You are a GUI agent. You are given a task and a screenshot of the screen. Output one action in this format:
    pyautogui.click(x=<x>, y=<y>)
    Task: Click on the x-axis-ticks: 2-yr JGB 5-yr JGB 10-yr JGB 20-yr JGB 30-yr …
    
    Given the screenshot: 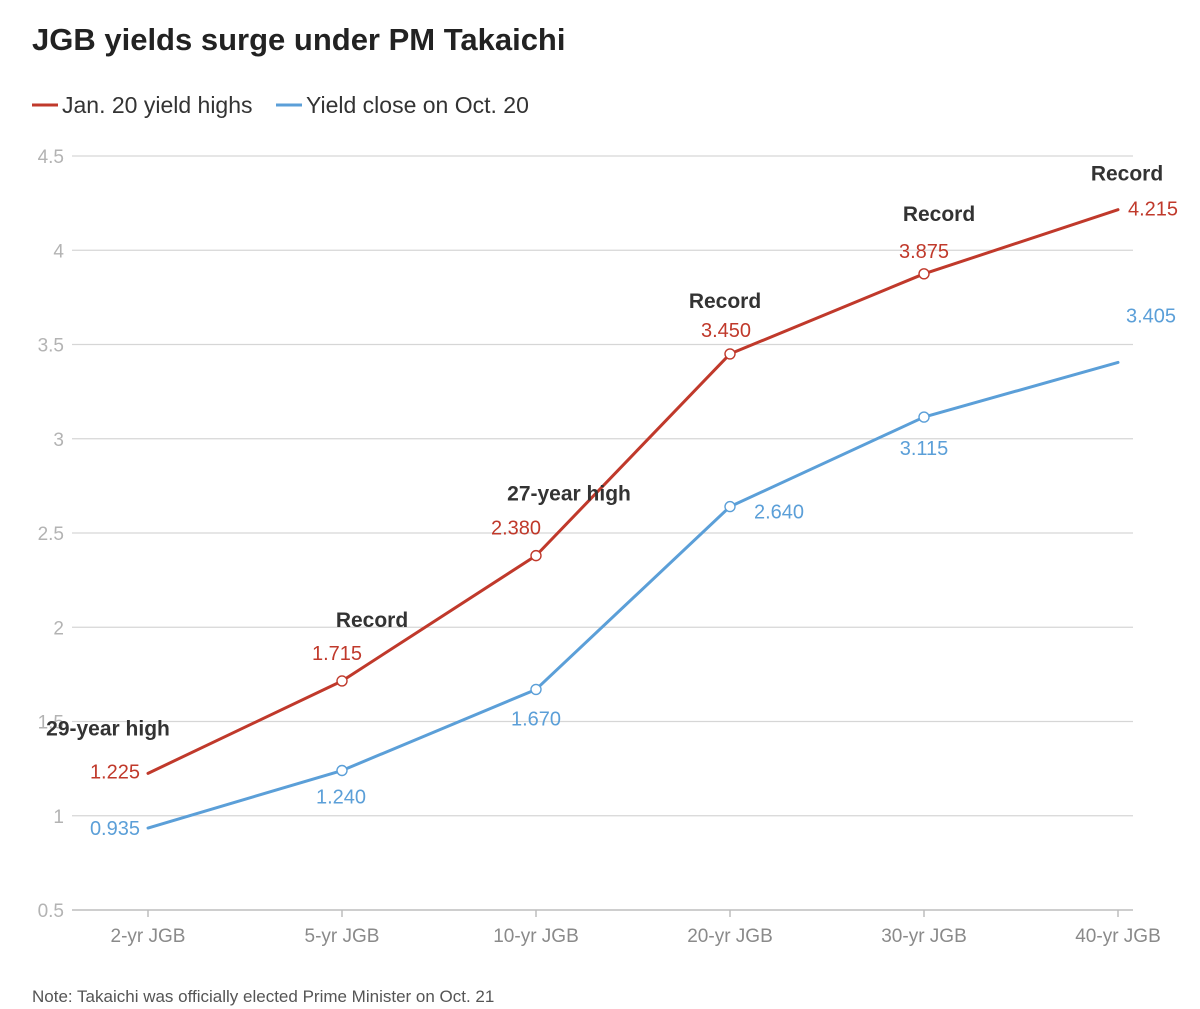 What is the action you would take?
    pyautogui.click(x=636, y=928)
    